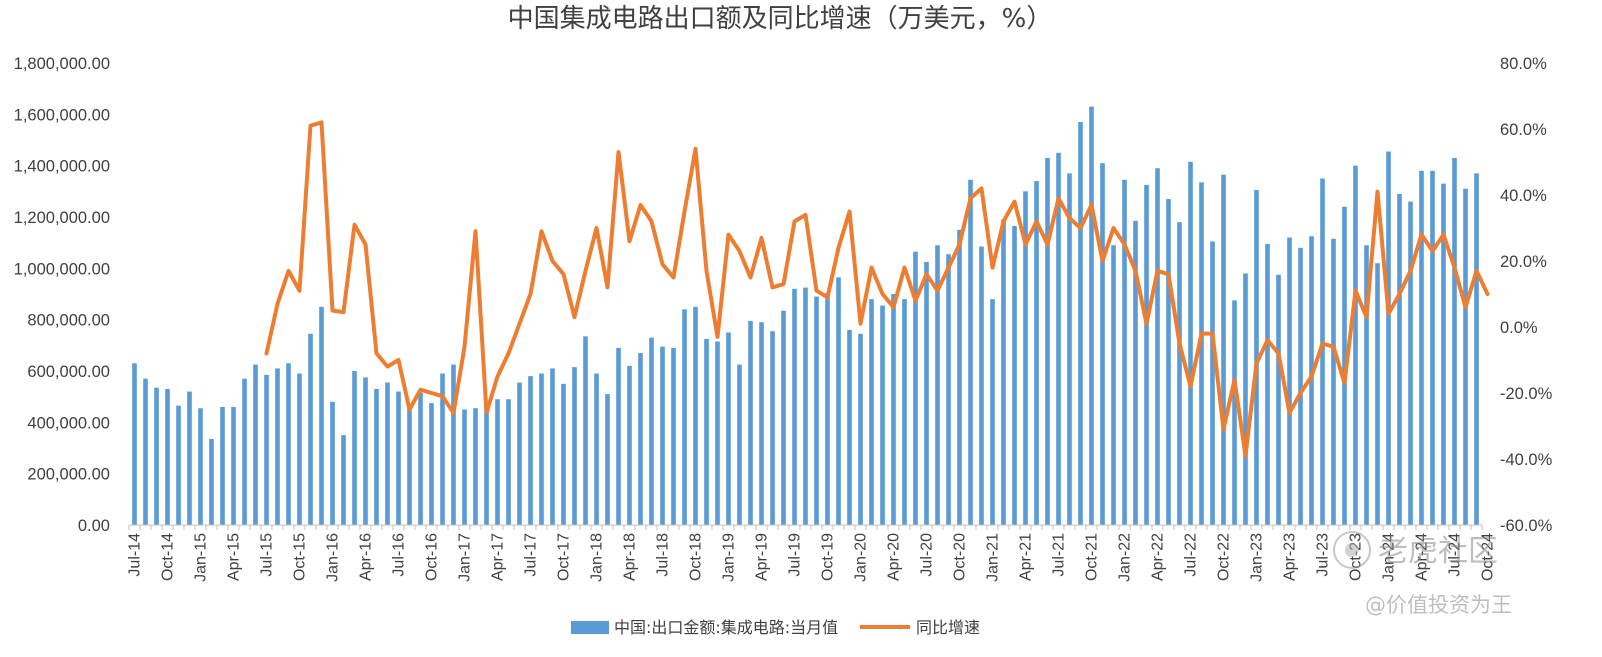 Image resolution: width=1602 pixels, height=657 pixels. Describe the element at coordinates (234, 557) in the screenshot. I see `x-axis-tick-label: Apr-15` at that location.